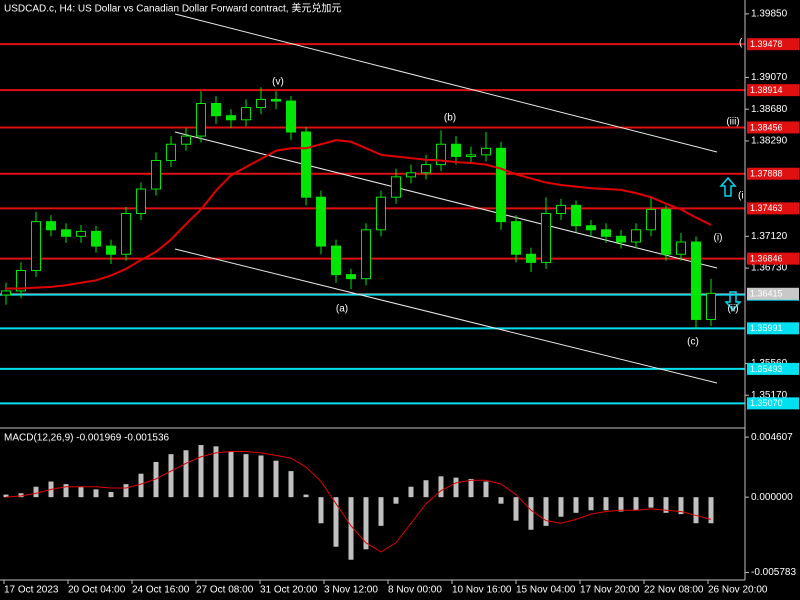  I want to click on y-tick-label: 1.39070, so click(769, 77).